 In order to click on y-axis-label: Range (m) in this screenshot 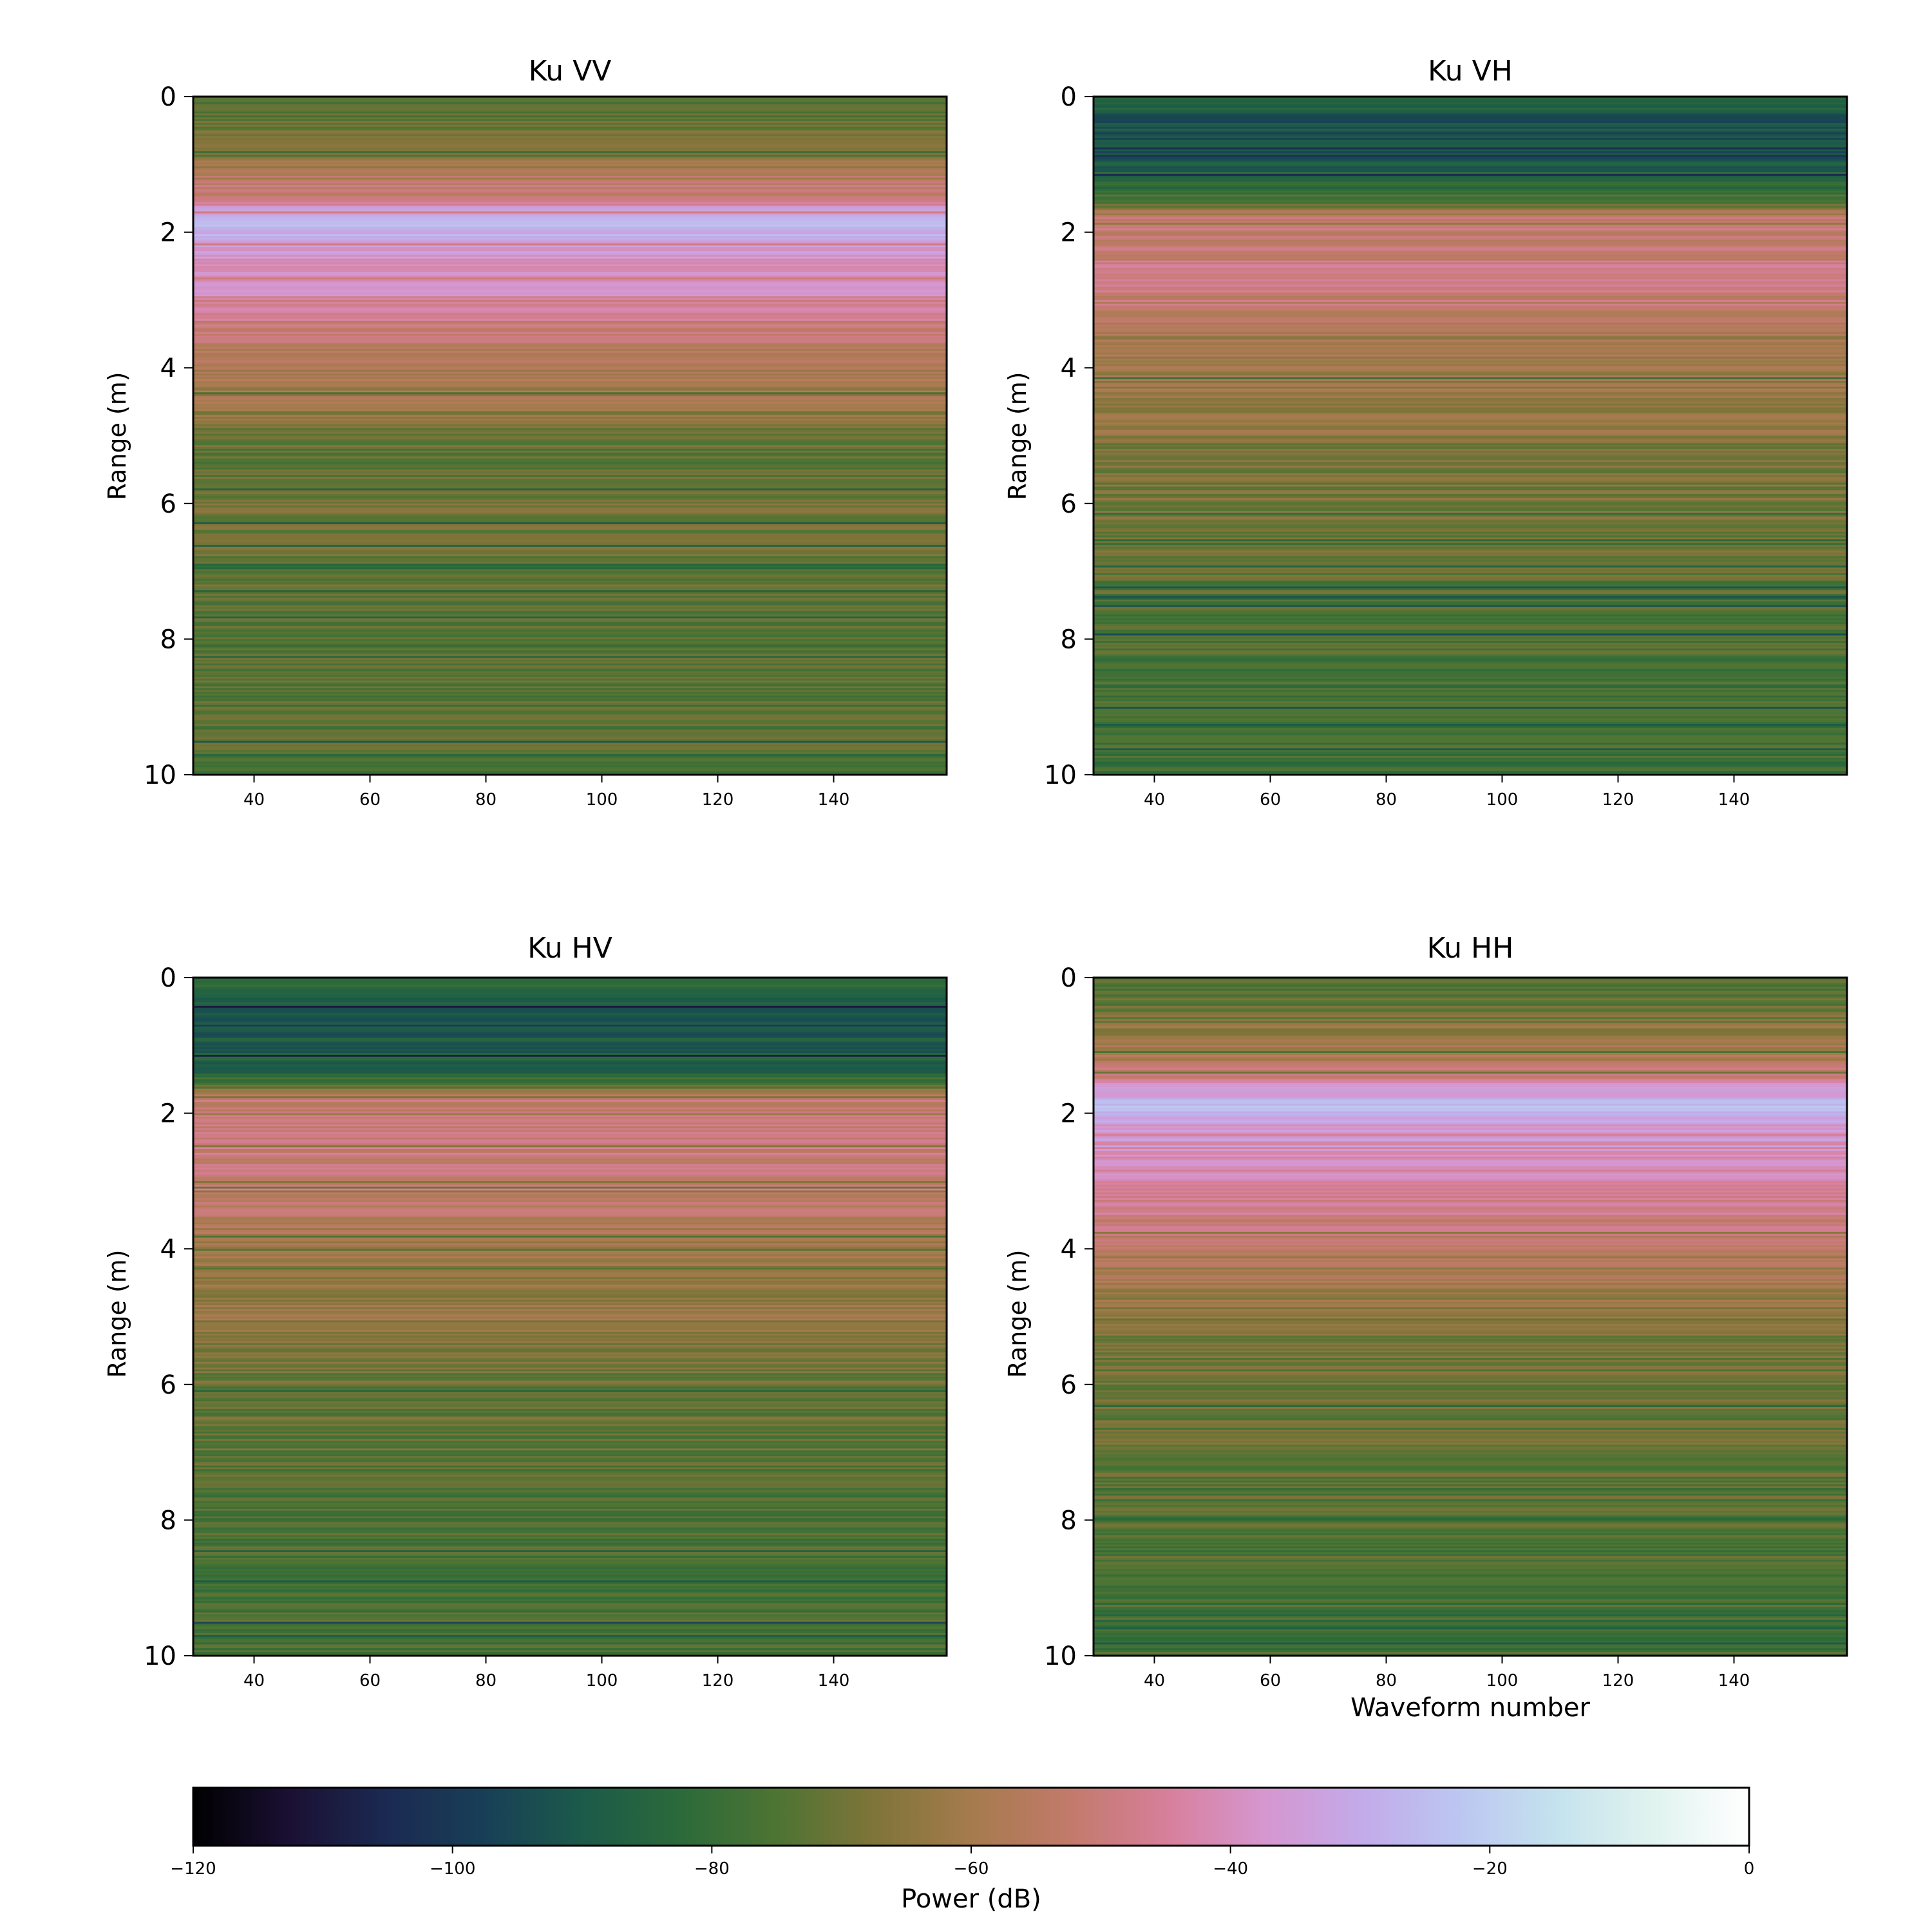, I will do `click(1017, 436)`.